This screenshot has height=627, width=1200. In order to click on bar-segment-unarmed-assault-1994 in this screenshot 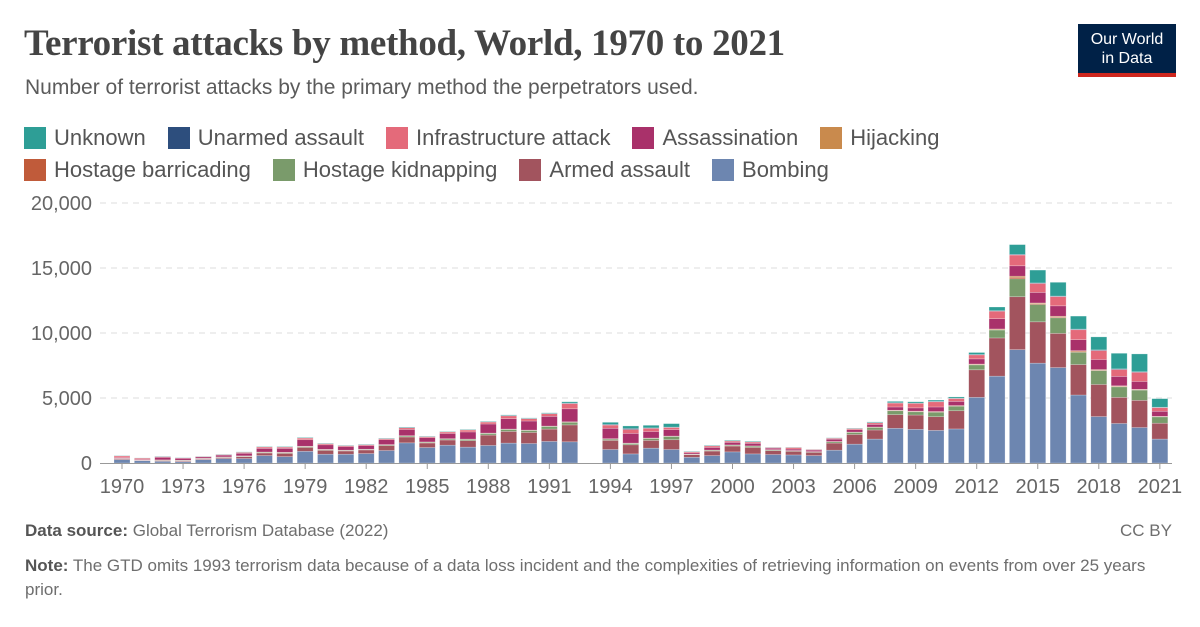, I will do `click(610, 425)`.